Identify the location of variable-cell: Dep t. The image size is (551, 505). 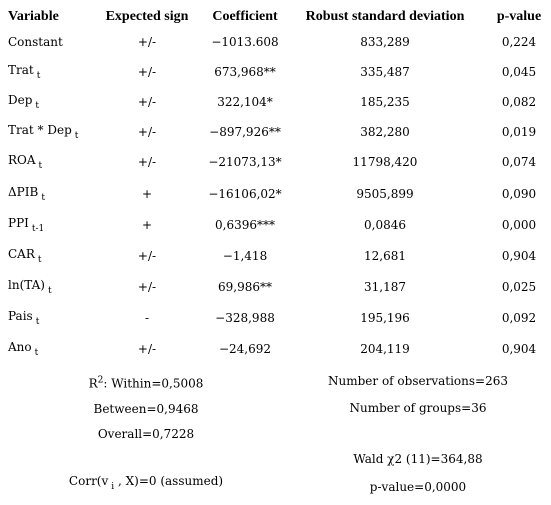
(23, 102).